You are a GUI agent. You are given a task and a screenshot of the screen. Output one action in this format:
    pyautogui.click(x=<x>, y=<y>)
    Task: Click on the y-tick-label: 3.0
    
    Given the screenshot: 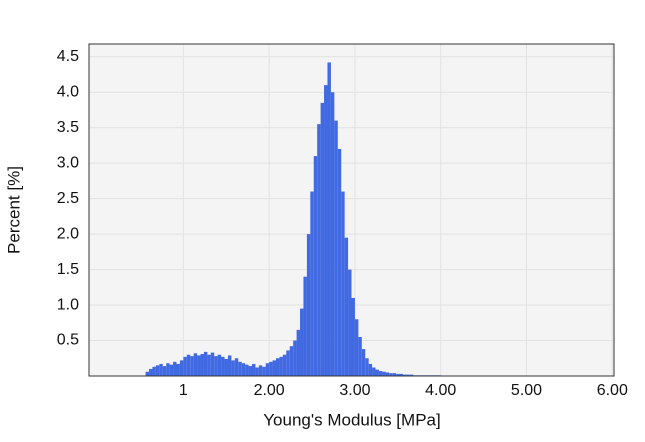 What is the action you would take?
    pyautogui.click(x=68, y=162)
    